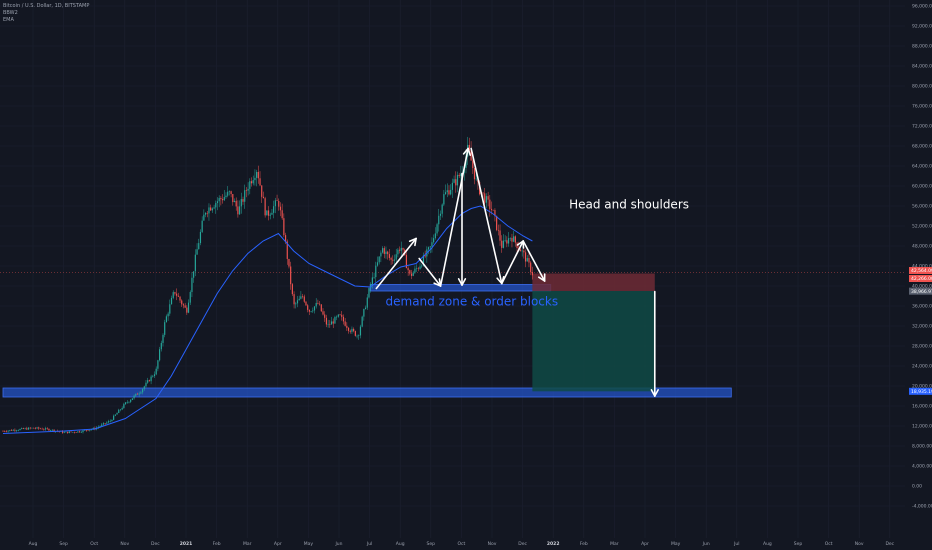 The height and width of the screenshot is (550, 932). I want to click on lower-zone, so click(367, 392).